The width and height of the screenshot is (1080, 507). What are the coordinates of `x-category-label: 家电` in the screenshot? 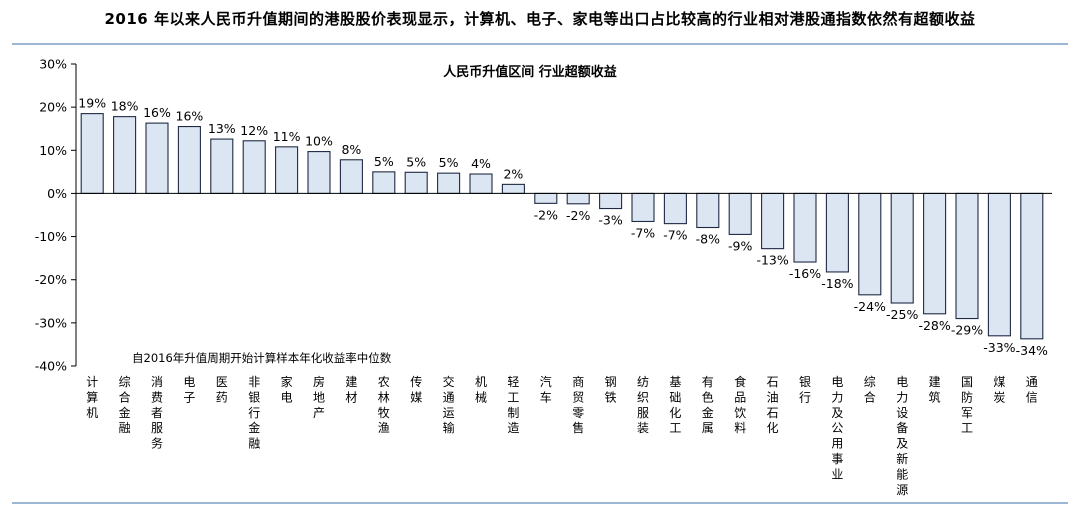 It's located at (287, 389).